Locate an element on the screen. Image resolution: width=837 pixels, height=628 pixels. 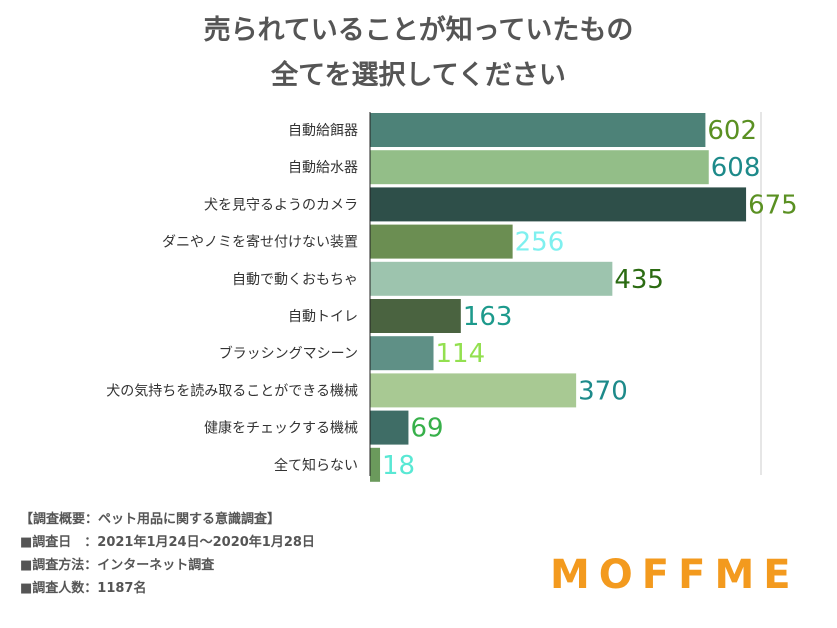
category-label: 自動トイレ is located at coordinates (323, 317).